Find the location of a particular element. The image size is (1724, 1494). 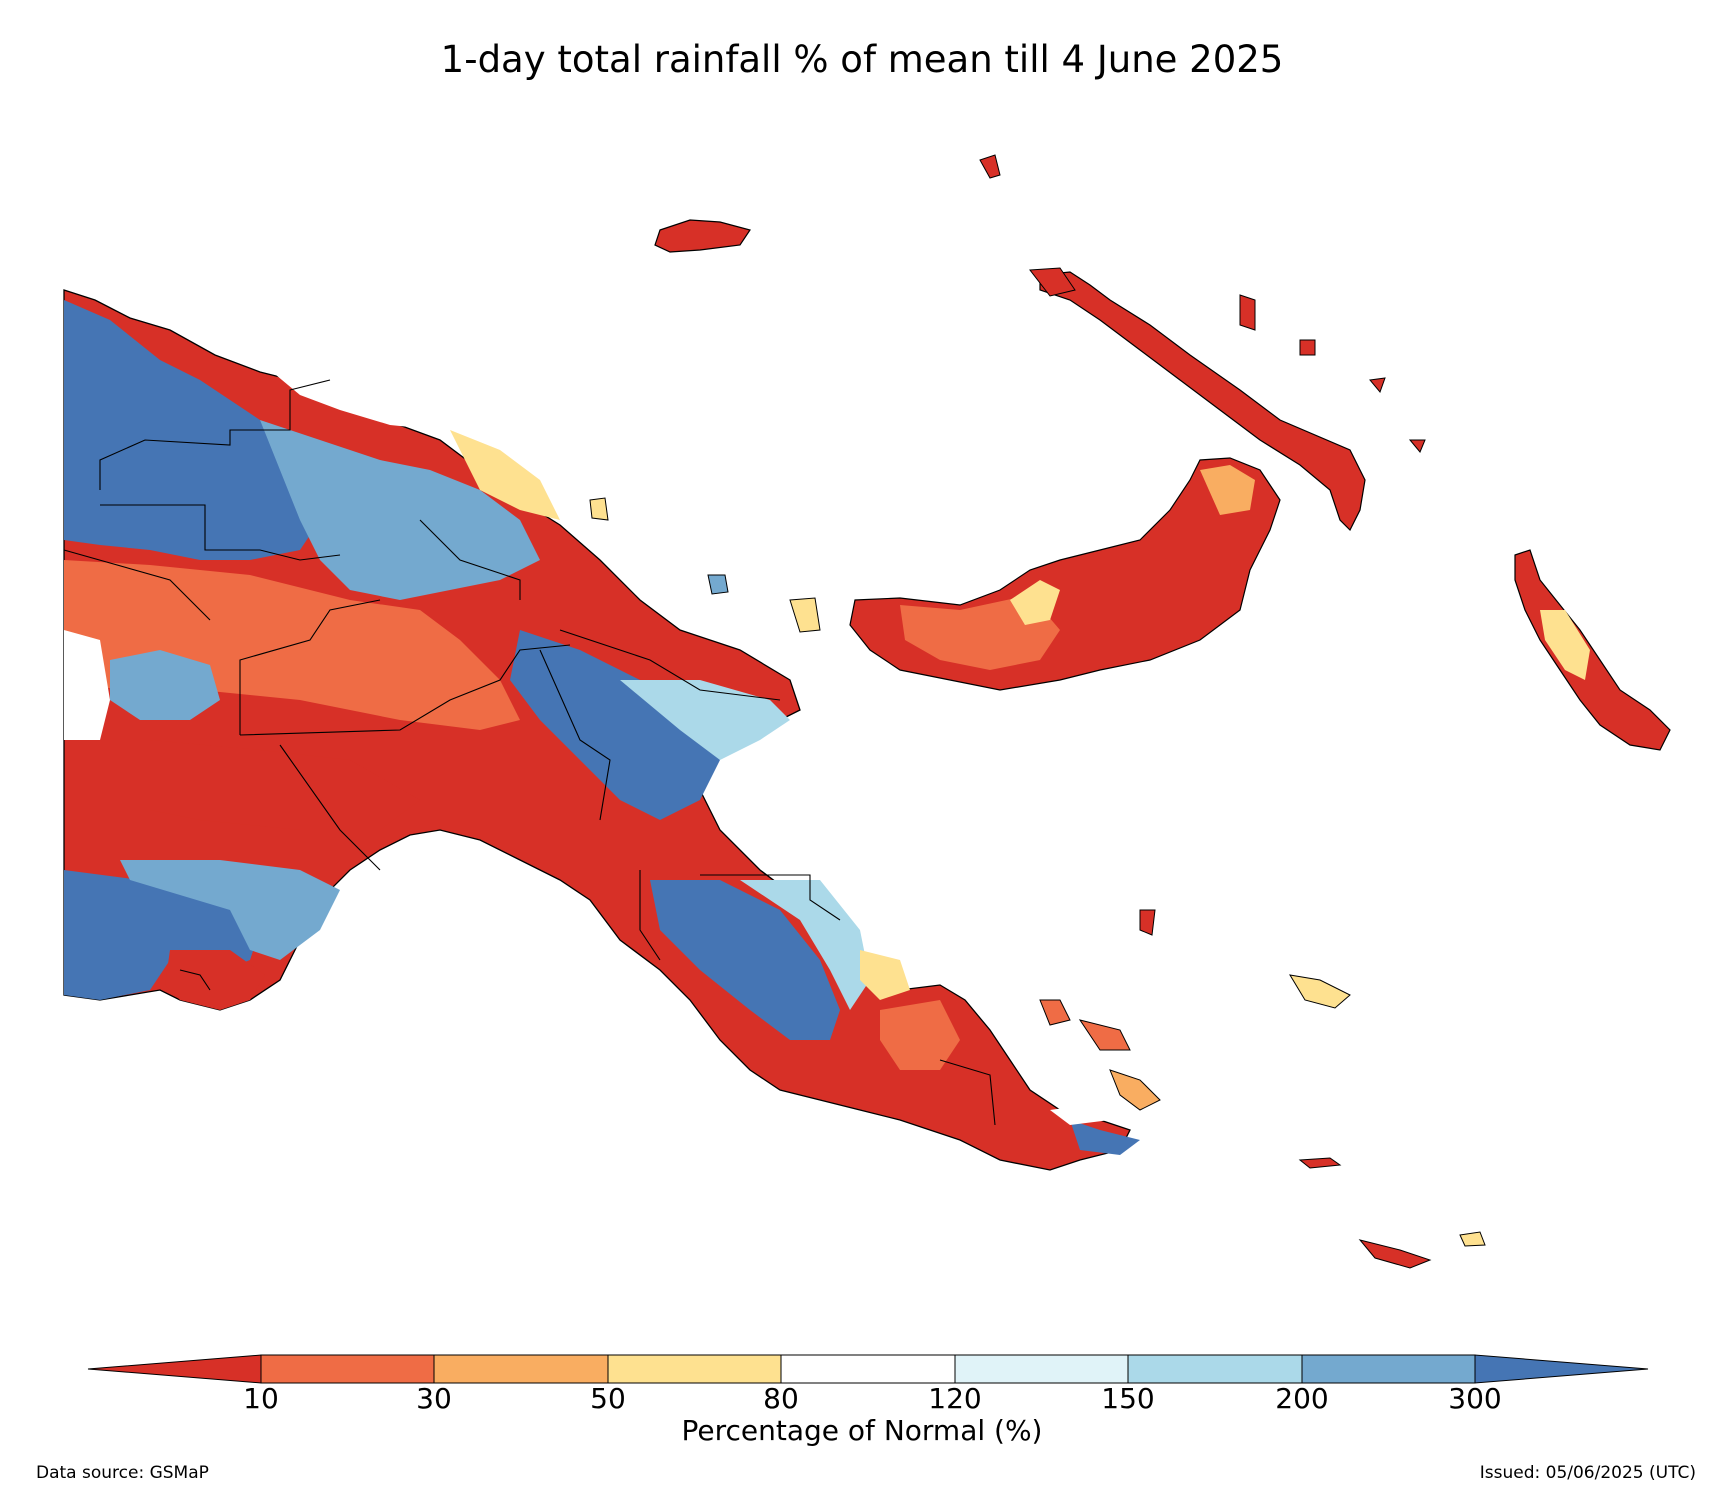

region-blue-southeast is located at coordinates (745, 960).